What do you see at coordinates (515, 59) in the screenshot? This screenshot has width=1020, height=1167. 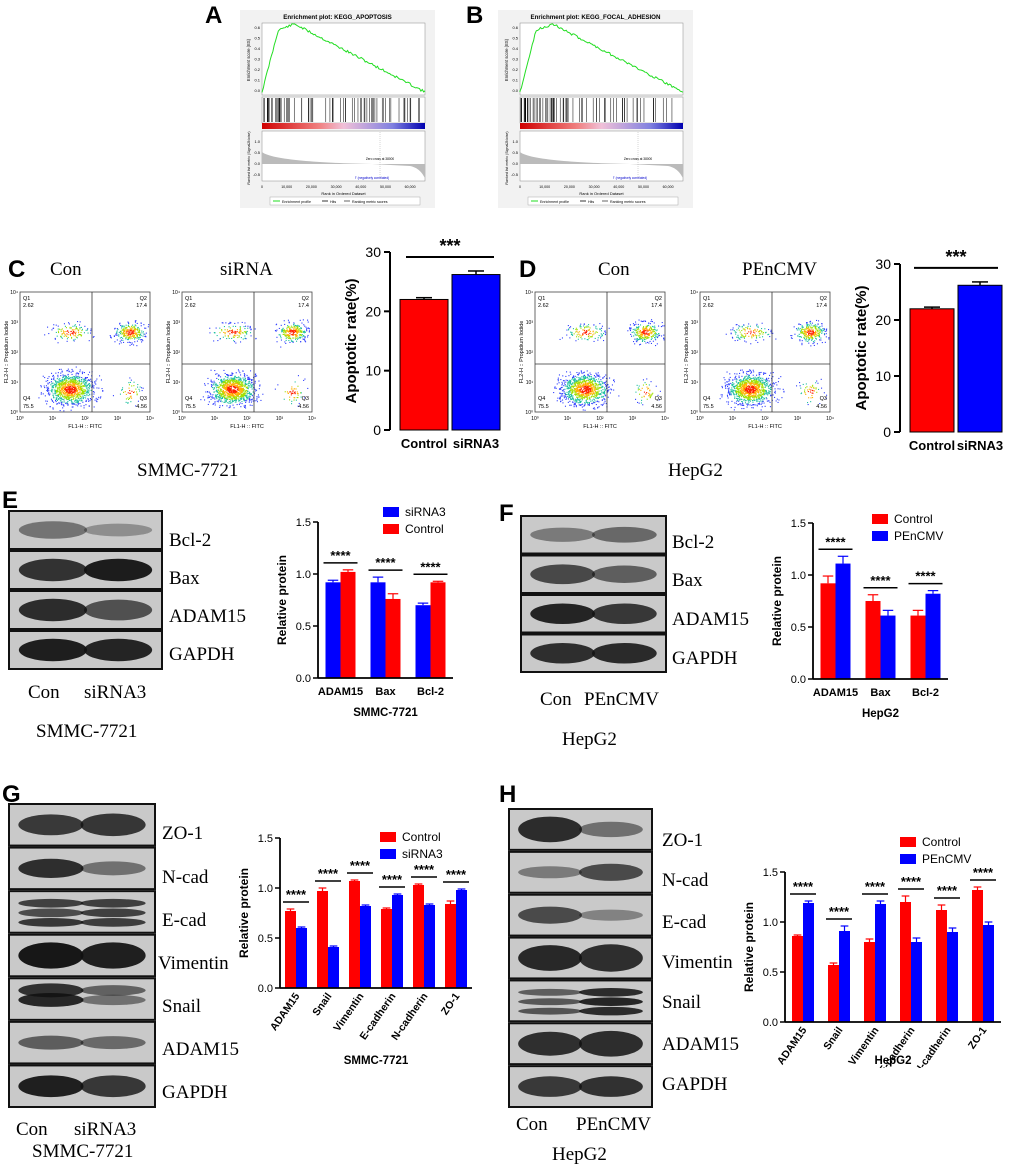 I see `gsea-es-tick: 0.3` at bounding box center [515, 59].